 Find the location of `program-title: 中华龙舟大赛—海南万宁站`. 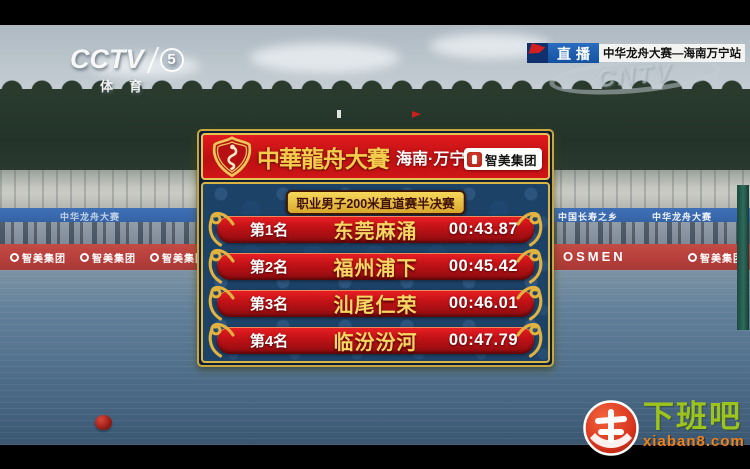

program-title: 中华龙舟大赛—海南万宁站 is located at coordinates (672, 53).